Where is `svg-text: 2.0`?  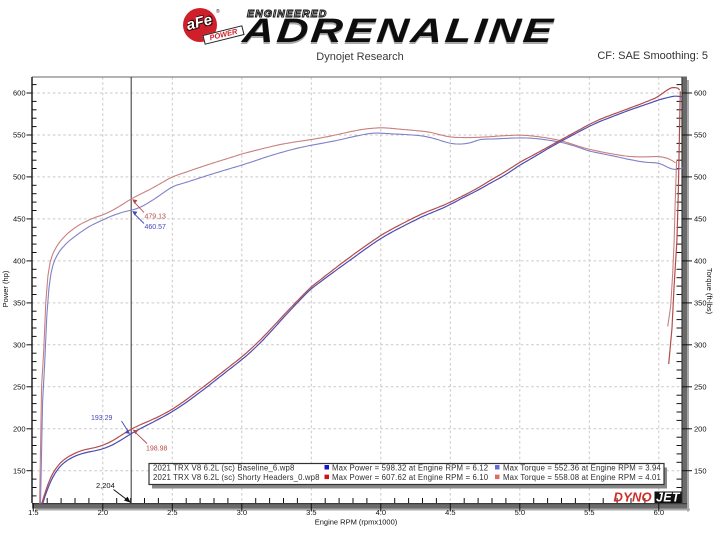
svg-text: 2.0 is located at coordinates (103, 512).